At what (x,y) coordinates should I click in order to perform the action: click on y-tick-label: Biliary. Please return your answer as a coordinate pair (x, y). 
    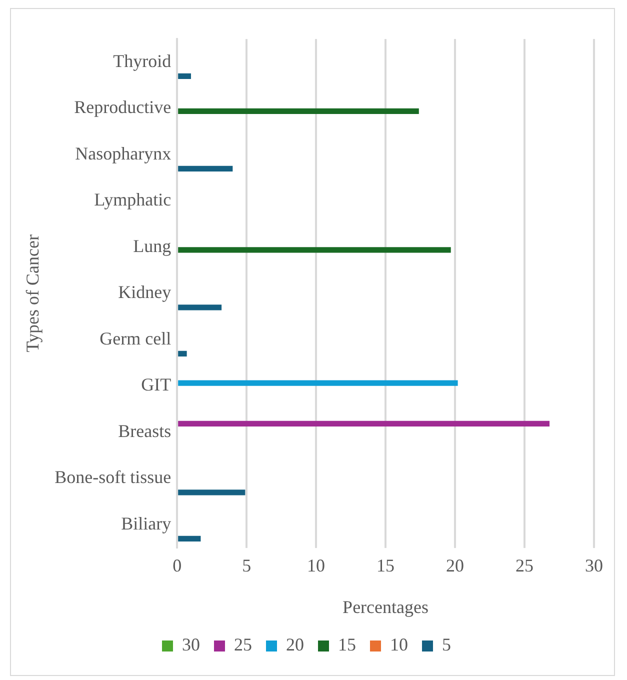
    Looking at the image, I should click on (146, 523).